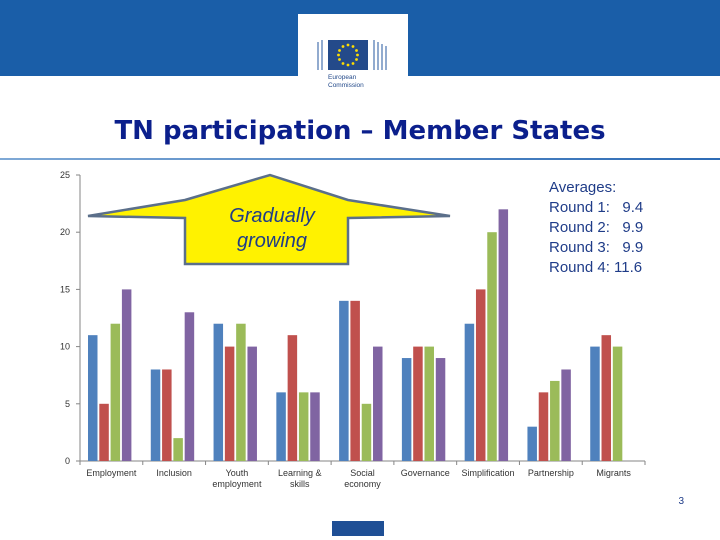  What do you see at coordinates (583, 187) in the screenshot?
I see `averages-heading: Averages:` at bounding box center [583, 187].